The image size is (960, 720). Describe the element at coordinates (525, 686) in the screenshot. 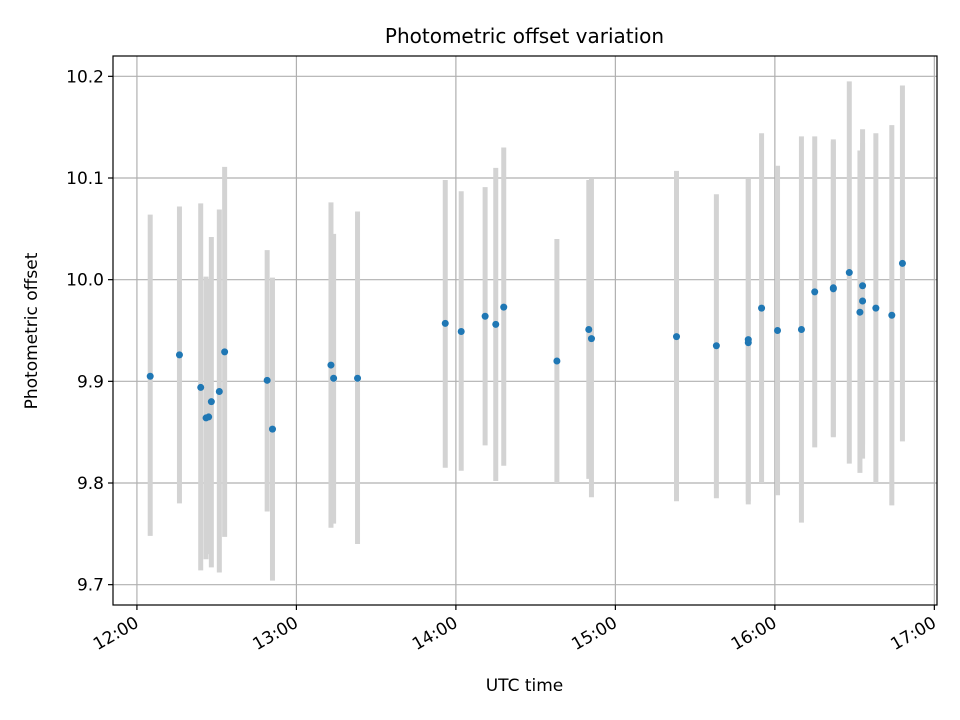

I see `x-axis-title: UTC time` at that location.